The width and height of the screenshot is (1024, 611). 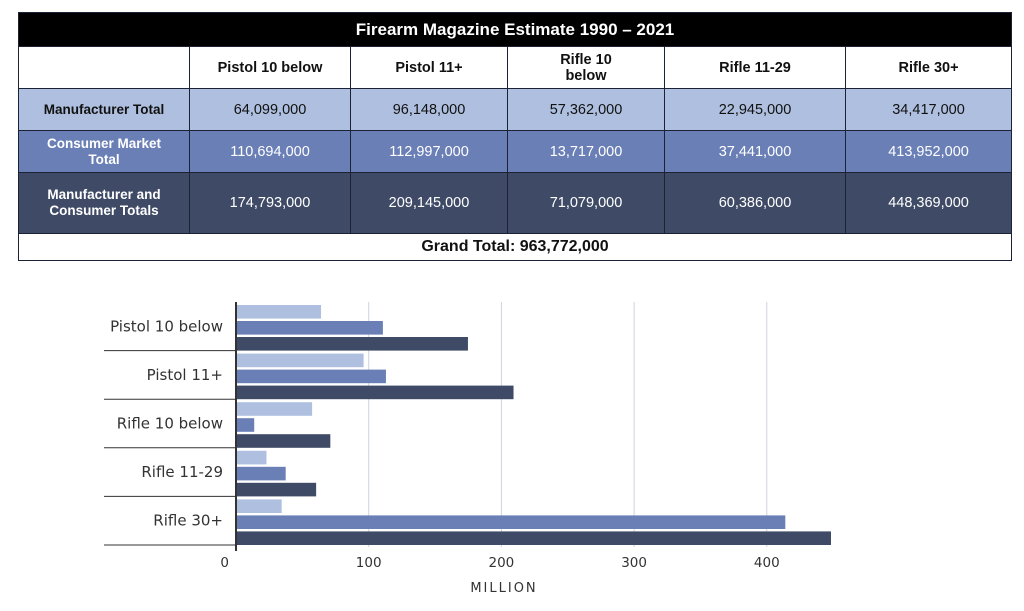 I want to click on table-title: Firearm Magazine Estimate 1990 – 2021, so click(x=515, y=29).